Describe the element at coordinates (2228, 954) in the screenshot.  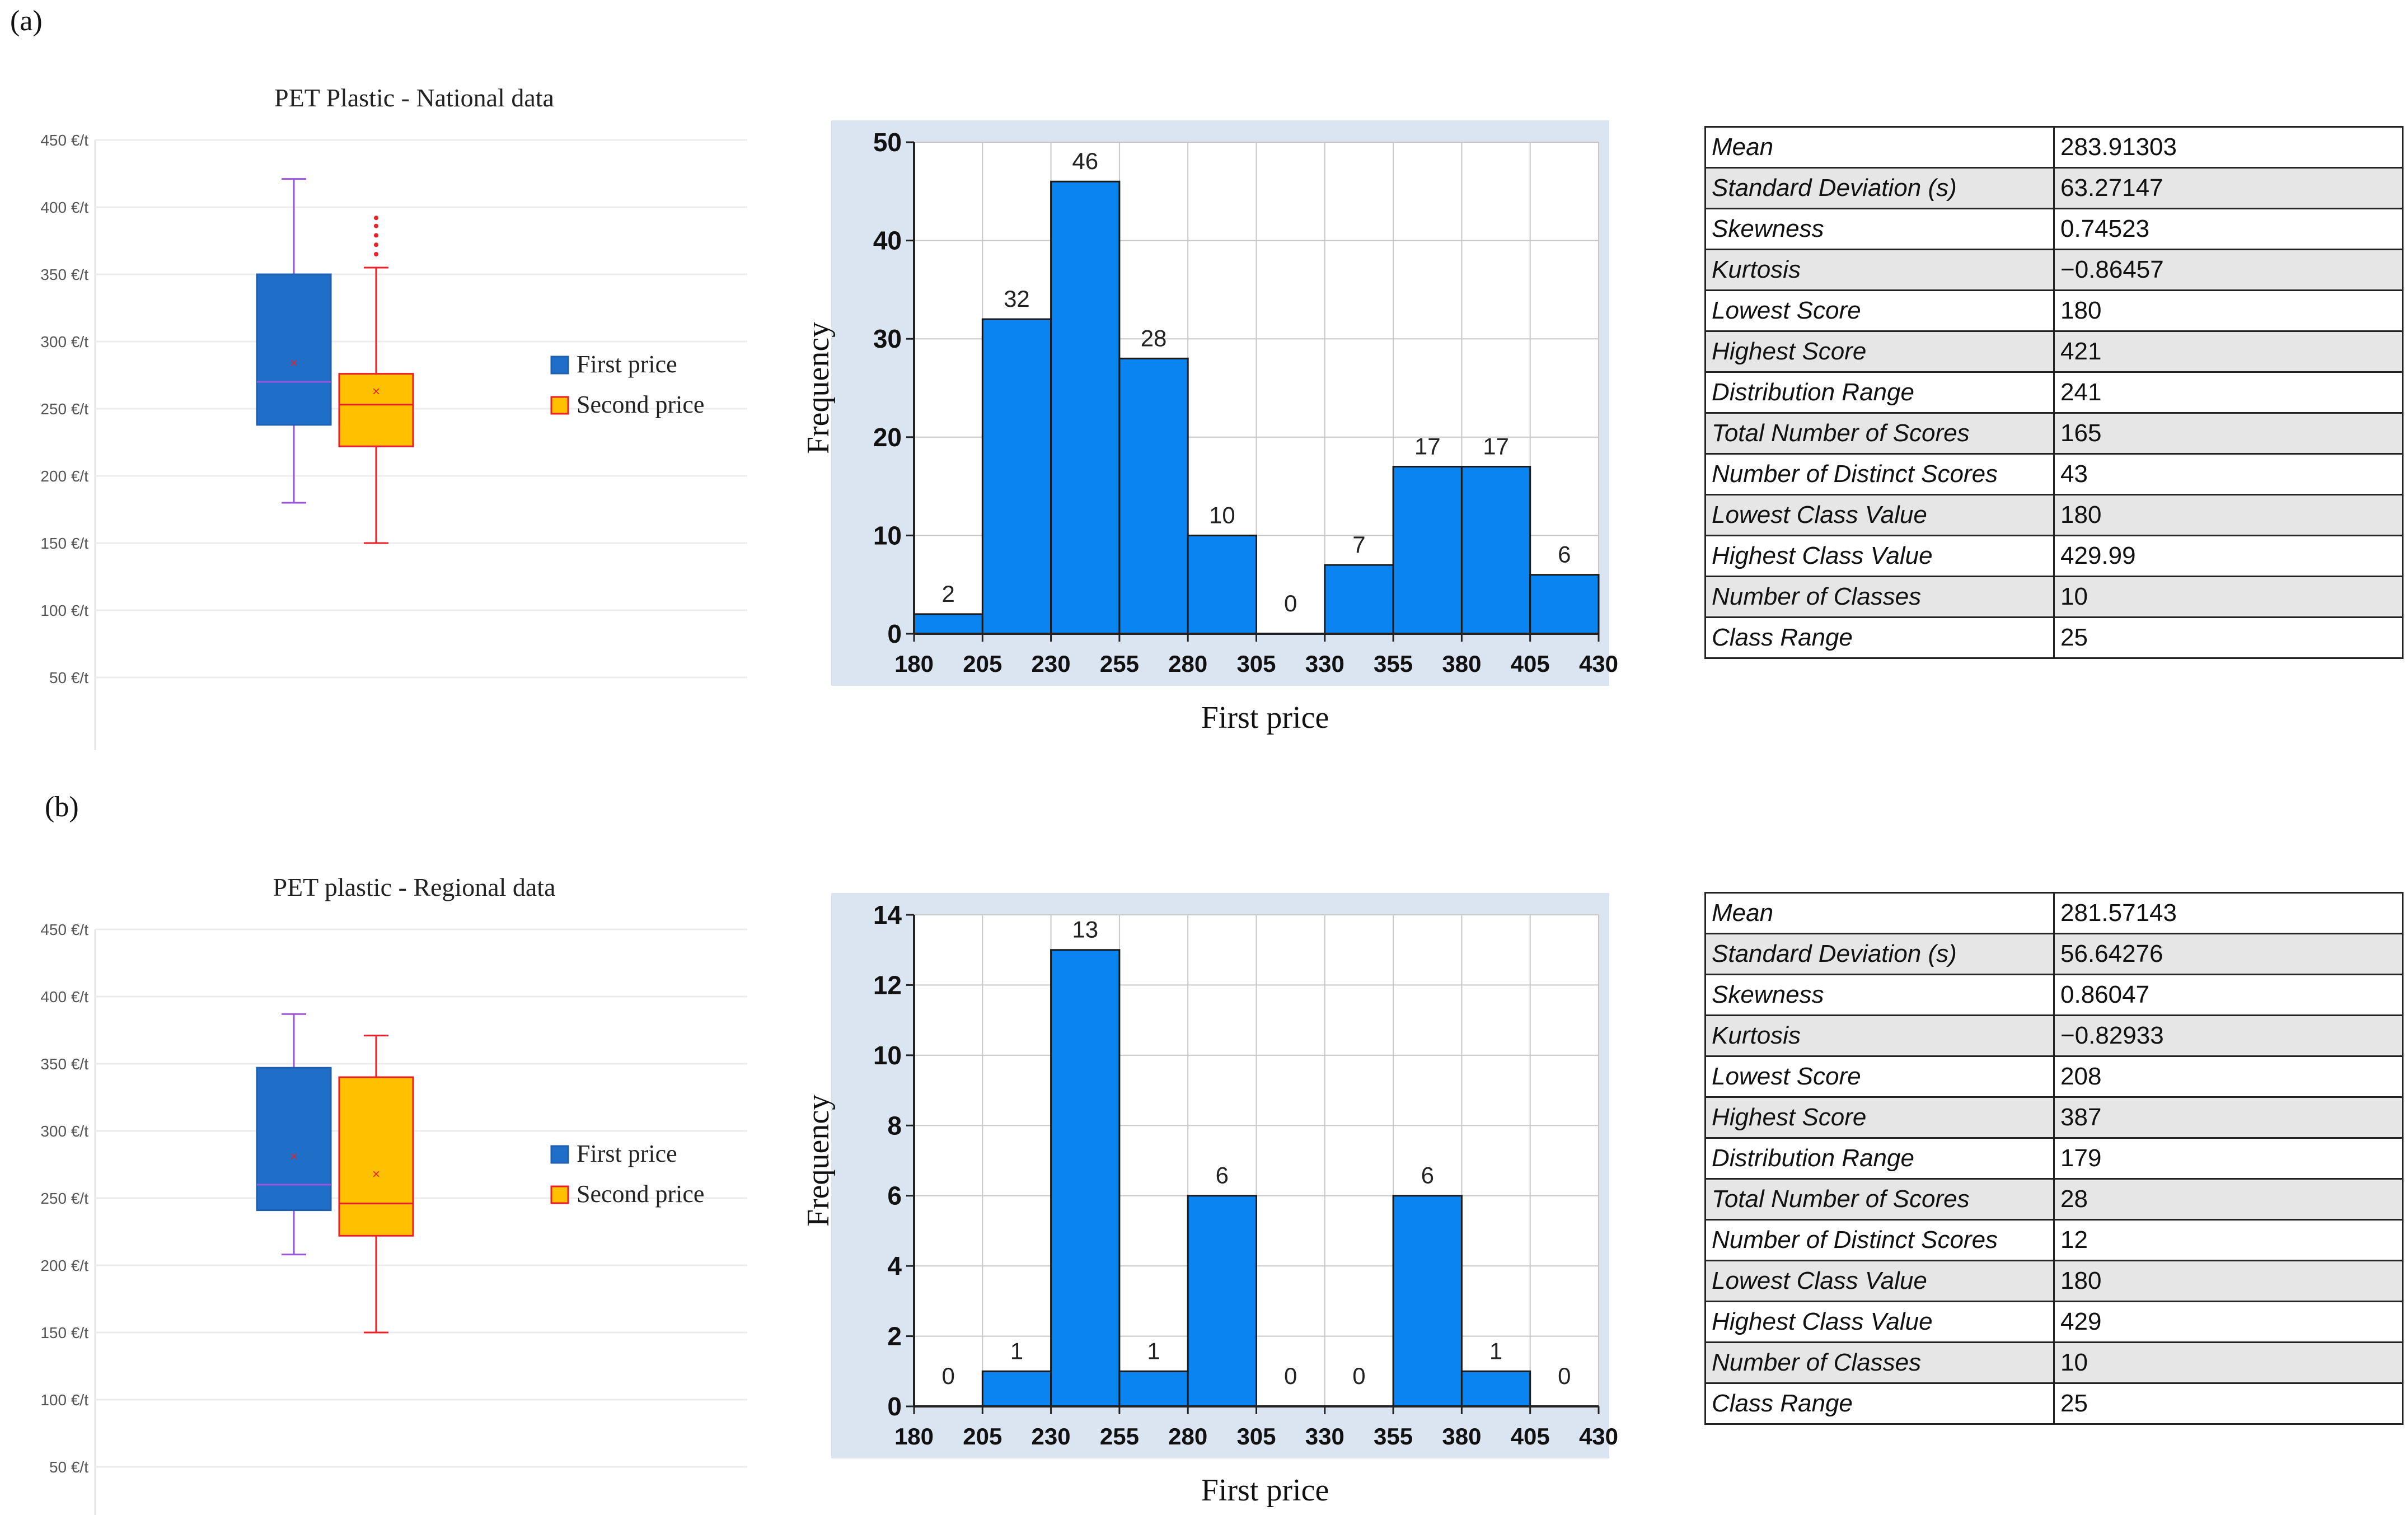
I see `stat-value: 56.64276` at that location.